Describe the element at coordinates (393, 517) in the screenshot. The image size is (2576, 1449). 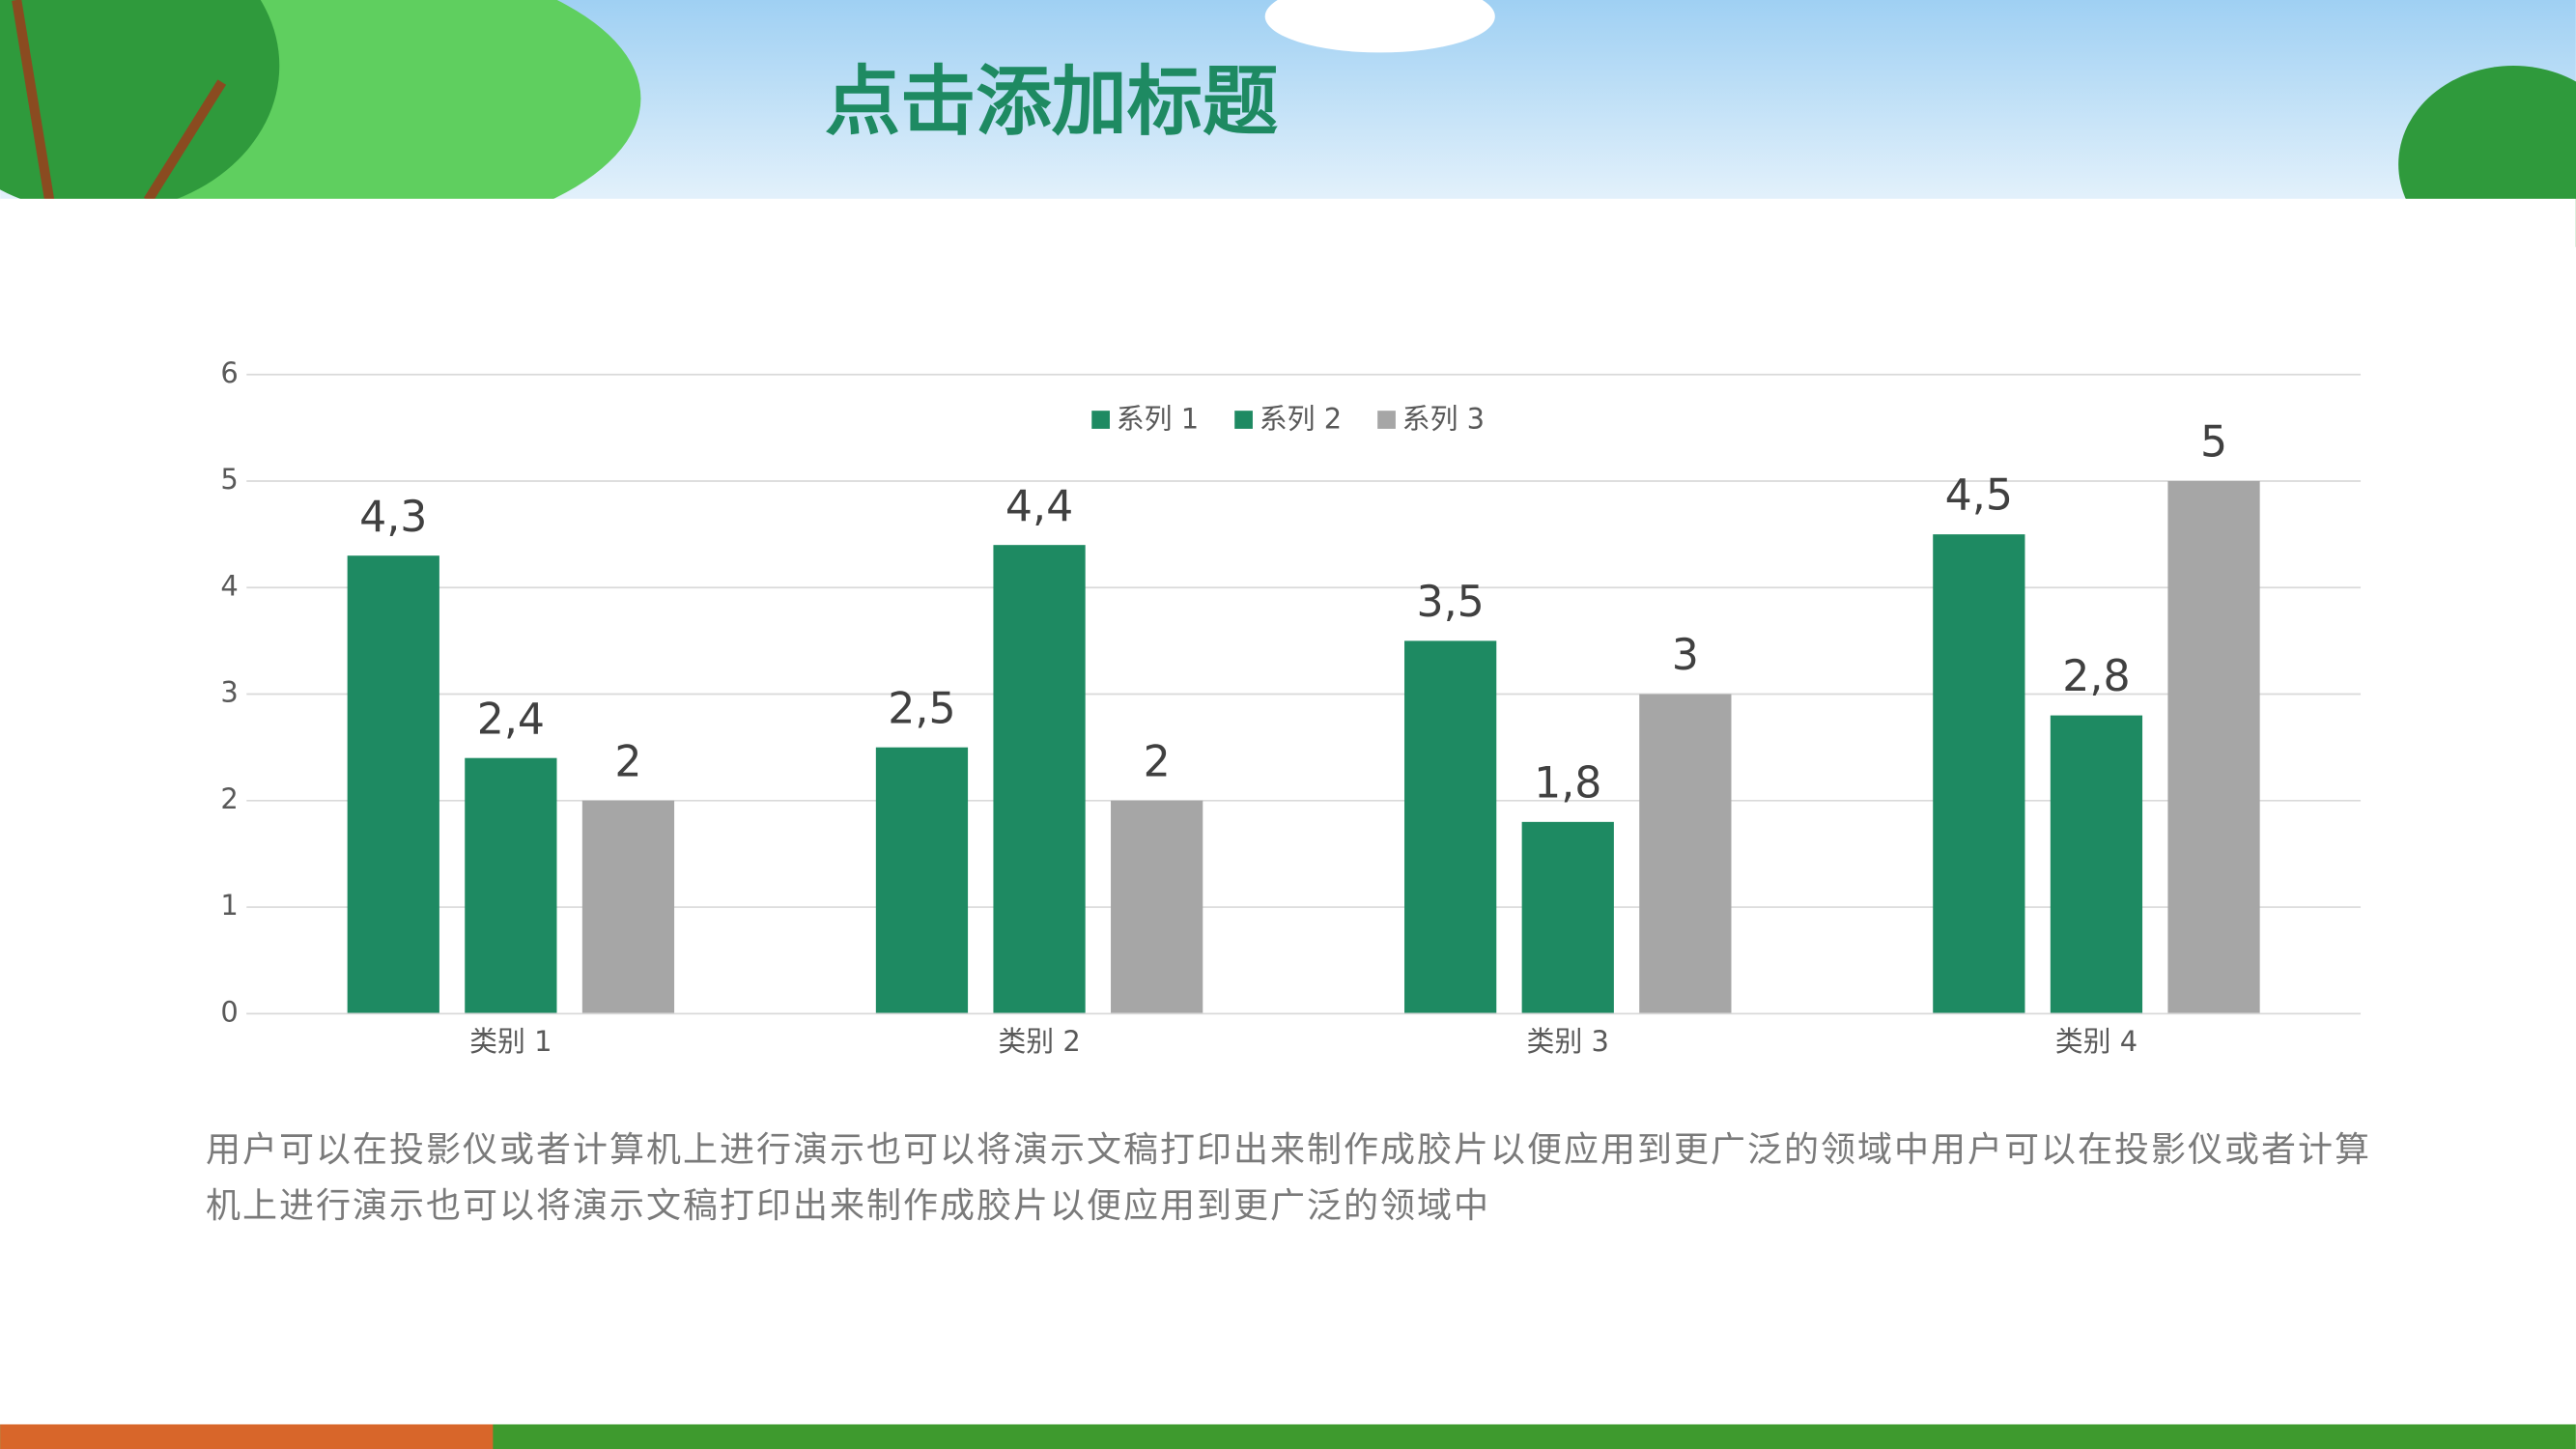
I see `data-label: 4,3` at that location.